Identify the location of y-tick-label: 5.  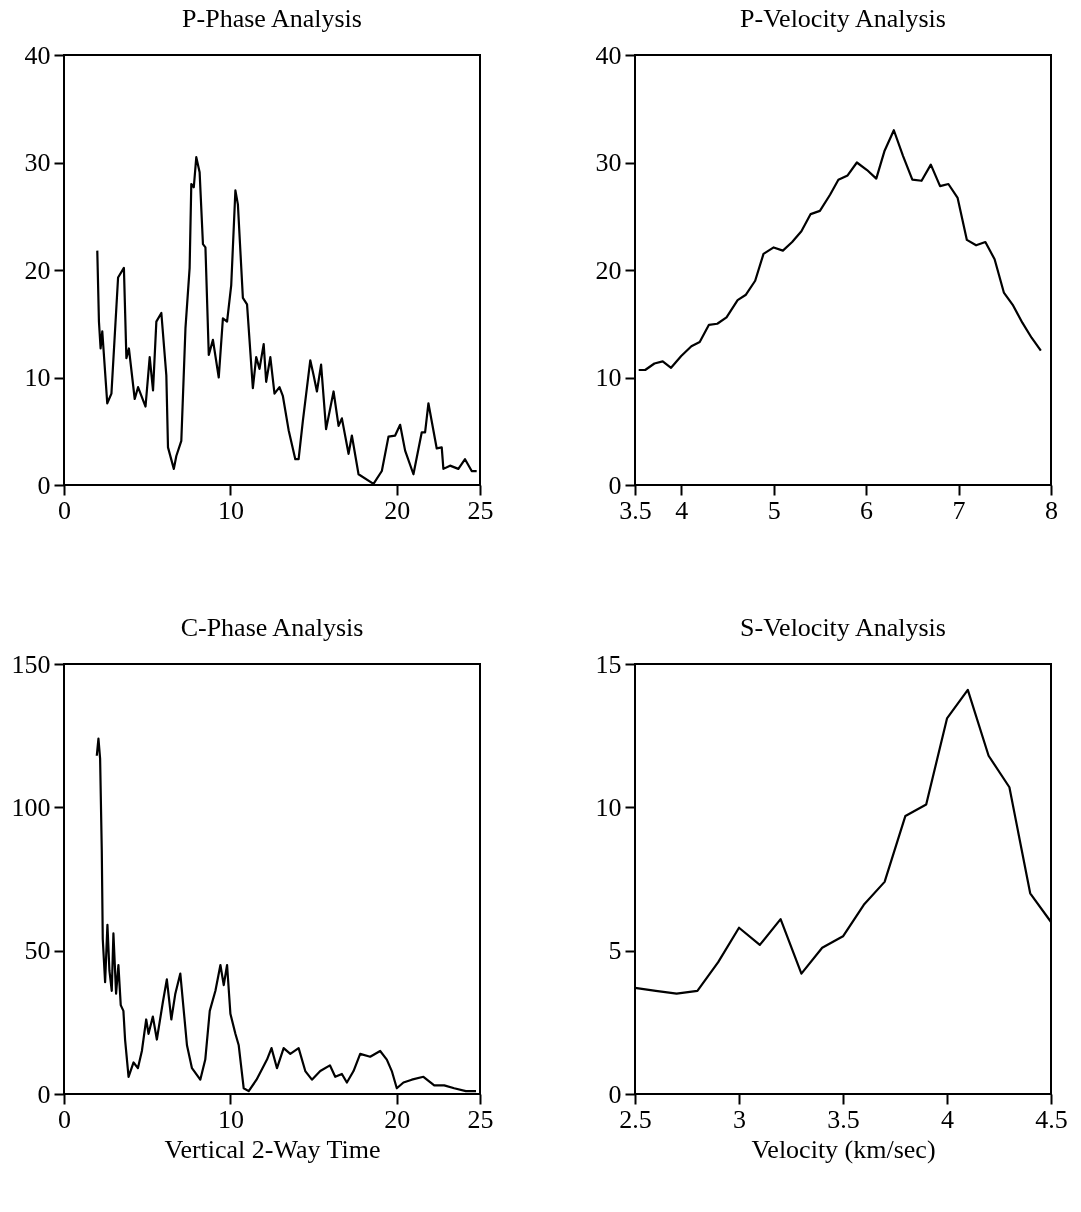
(615, 951).